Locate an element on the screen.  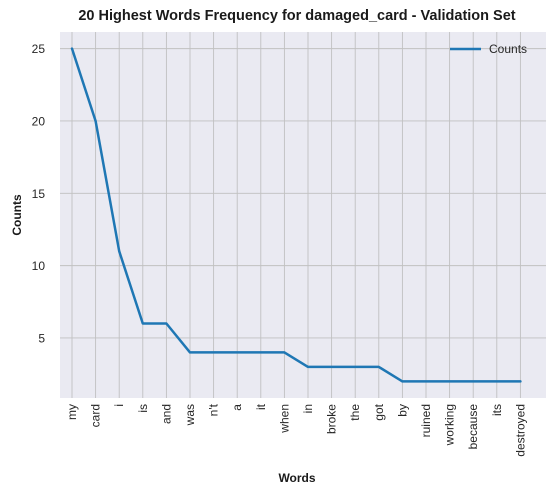
x-tick-label: the is located at coordinates (355, 412).